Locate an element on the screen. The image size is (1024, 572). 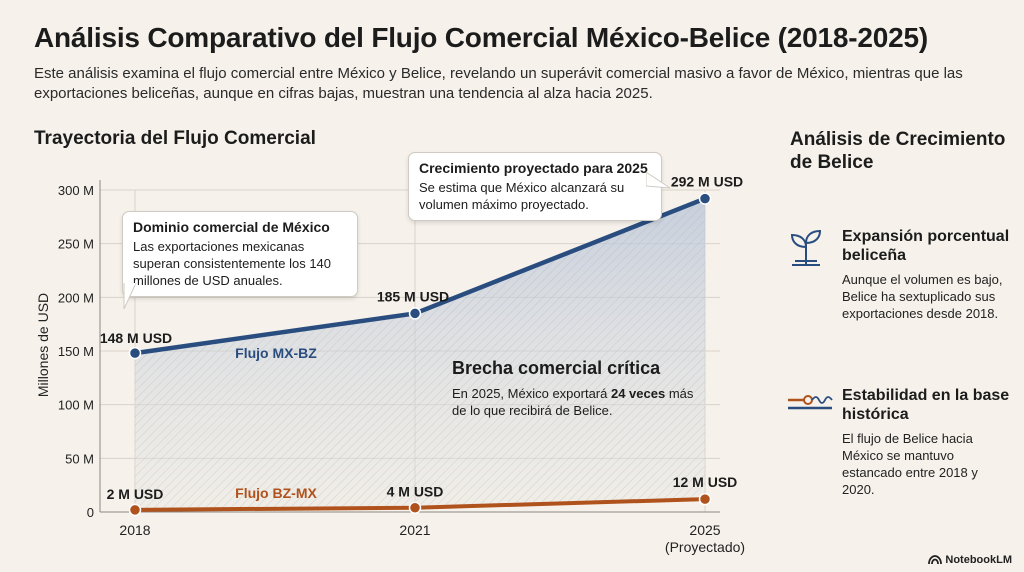
notebooklm-logo-icon is located at coordinates (935, 560).